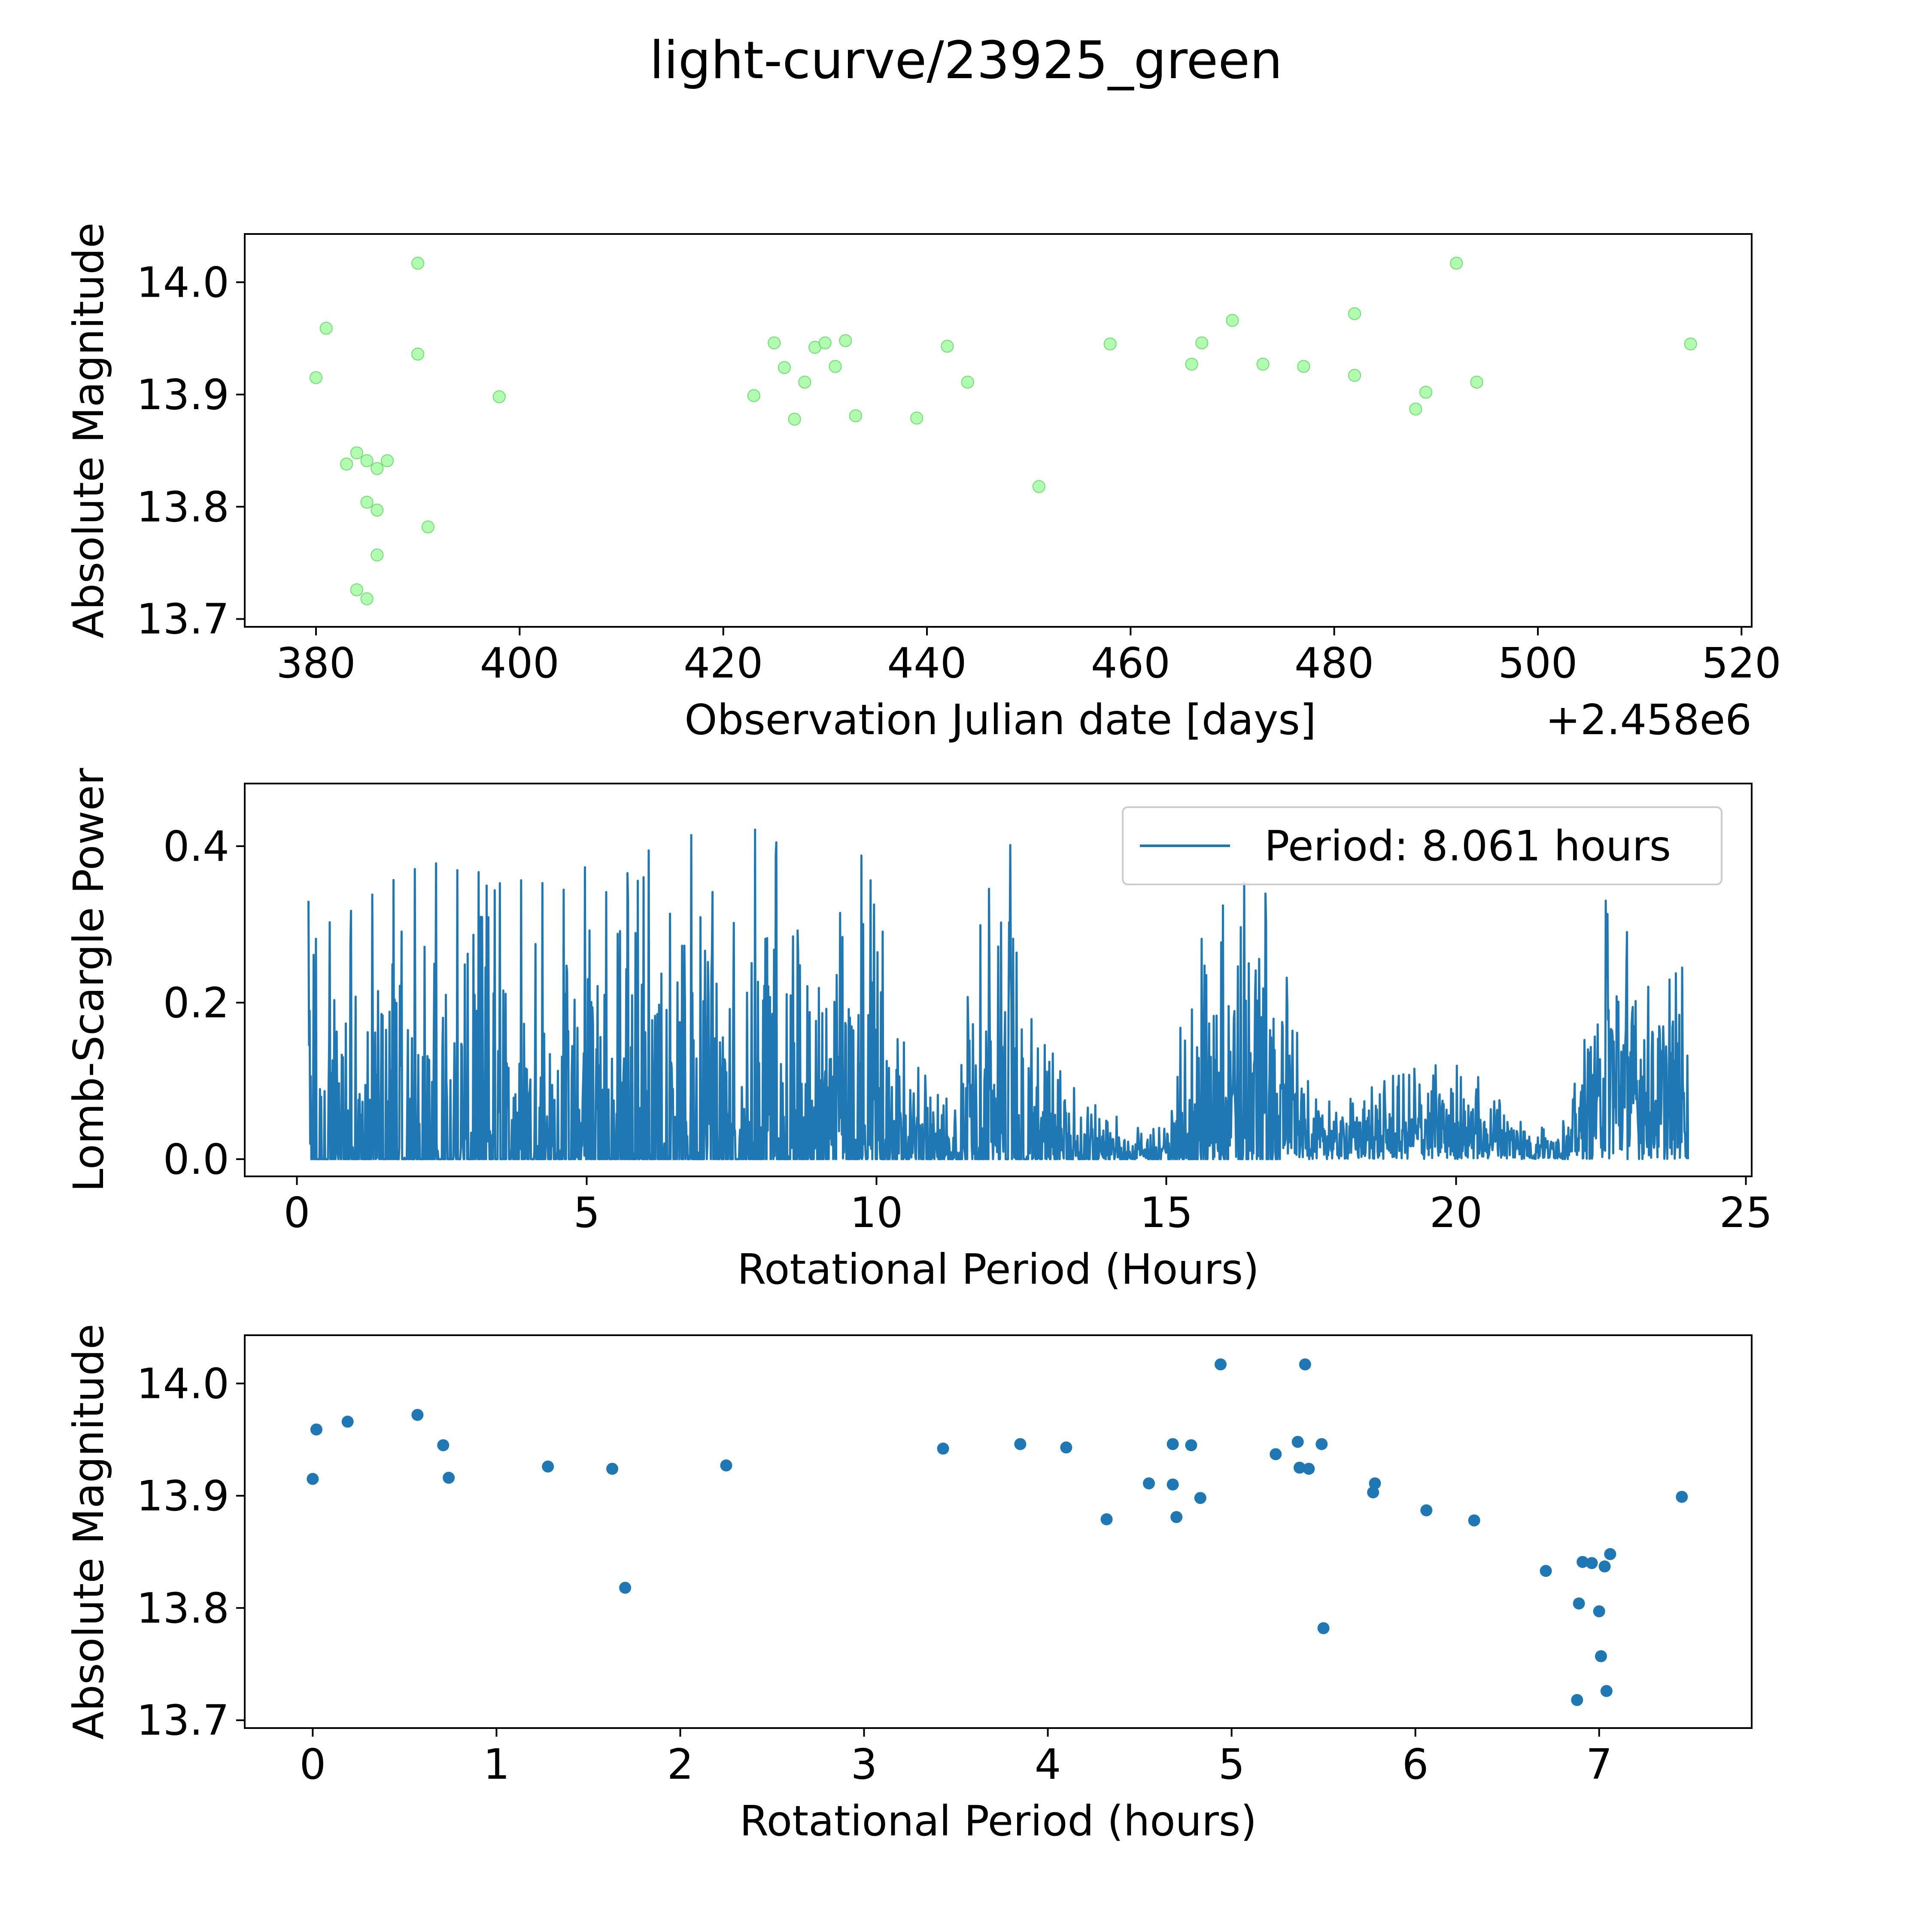 Image resolution: width=1932 pixels, height=1932 pixels. I want to click on x-tick-label: 420, so click(723, 663).